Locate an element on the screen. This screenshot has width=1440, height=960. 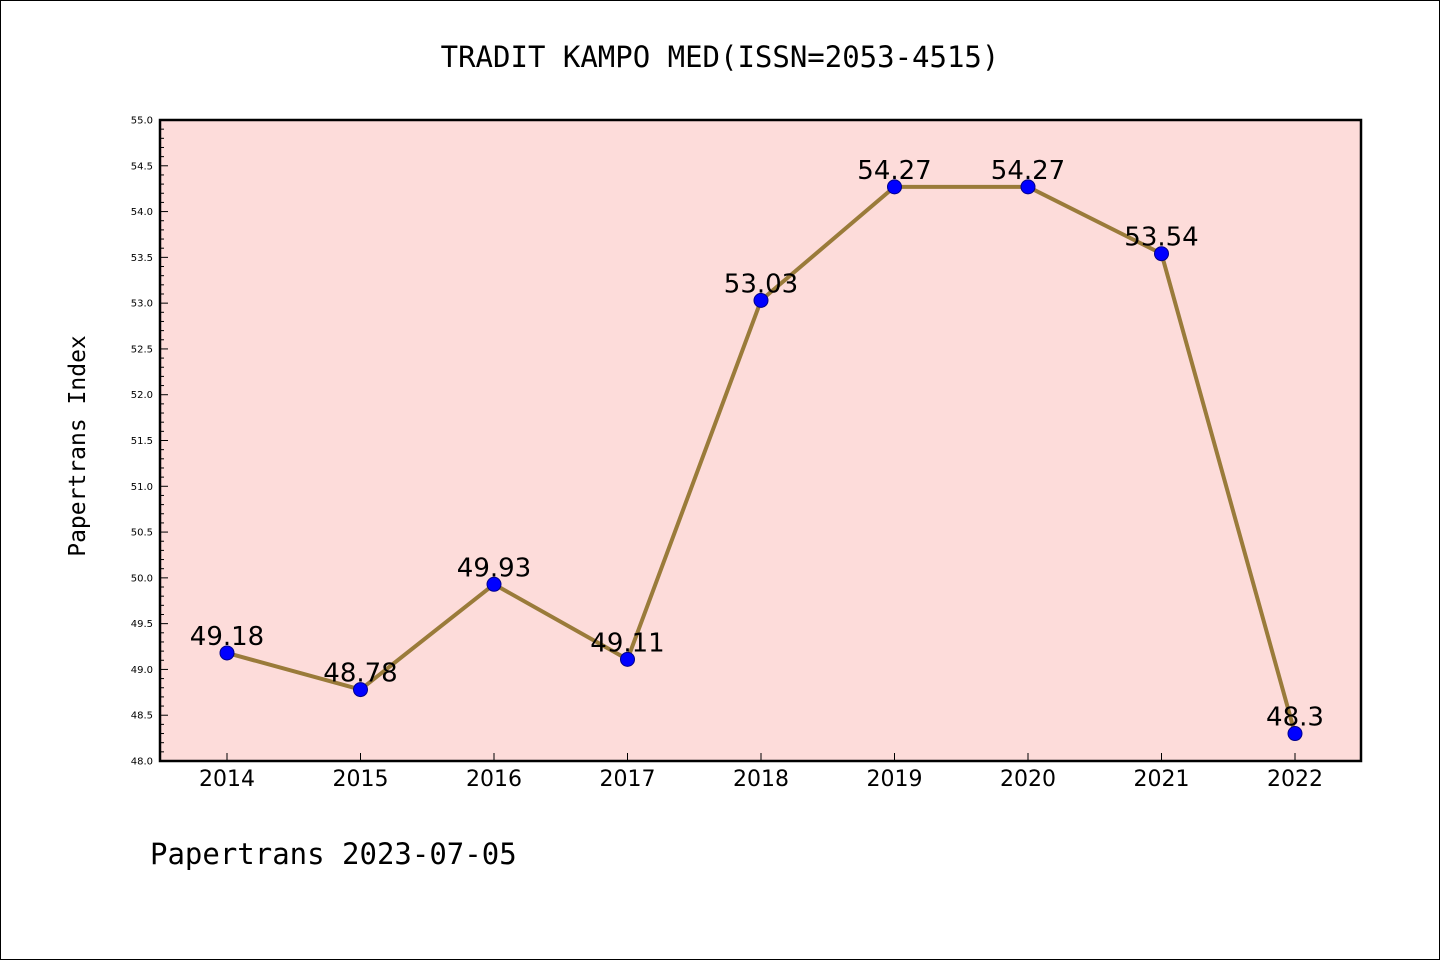
data-value-label: 49.18 is located at coordinates (227, 637).